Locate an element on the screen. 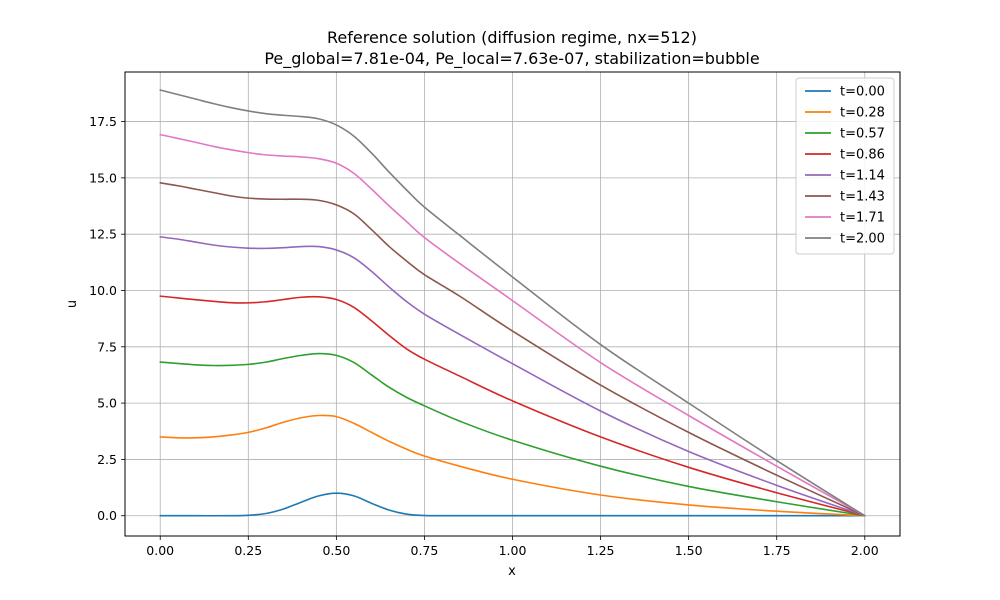 The height and width of the screenshot is (600, 1000). y-axis-label: u is located at coordinates (72, 304).